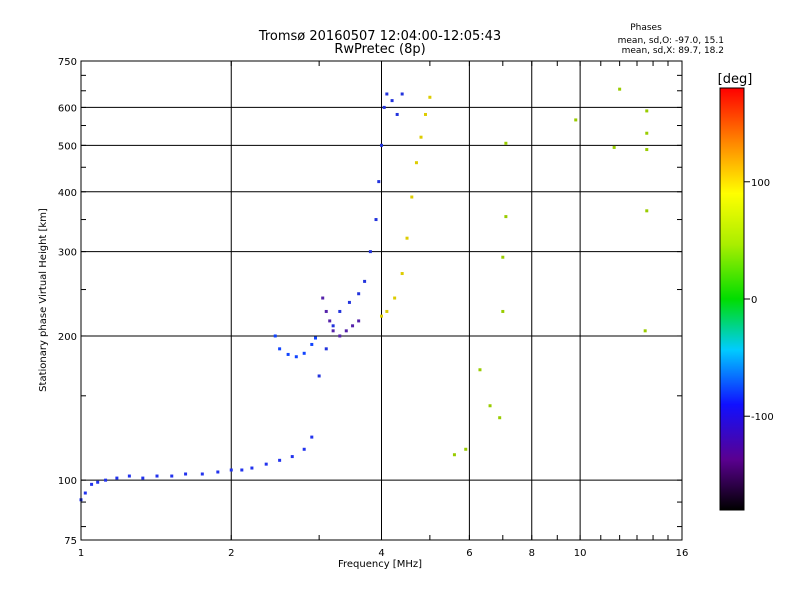 The image size is (800, 600). I want to click on colorbar, so click(732, 299).